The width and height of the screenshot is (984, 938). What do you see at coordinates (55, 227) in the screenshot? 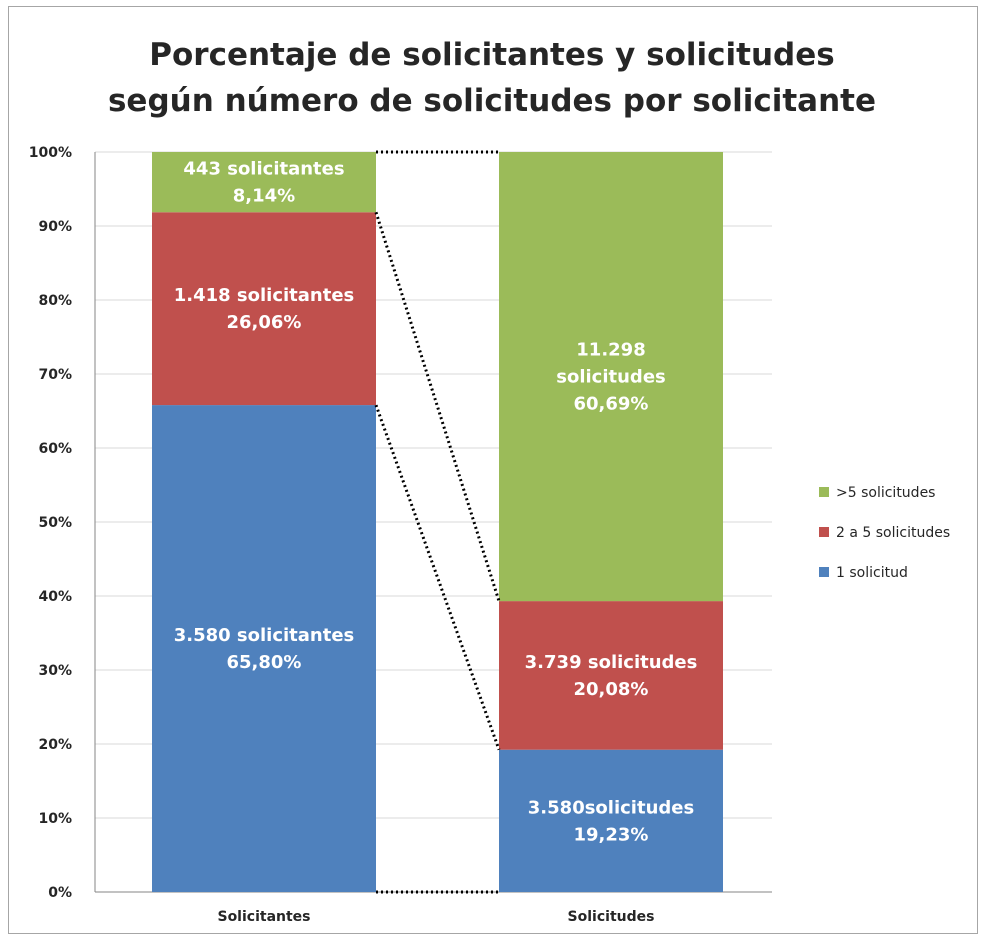
I see `y-tick-label: 90%` at bounding box center [55, 227].